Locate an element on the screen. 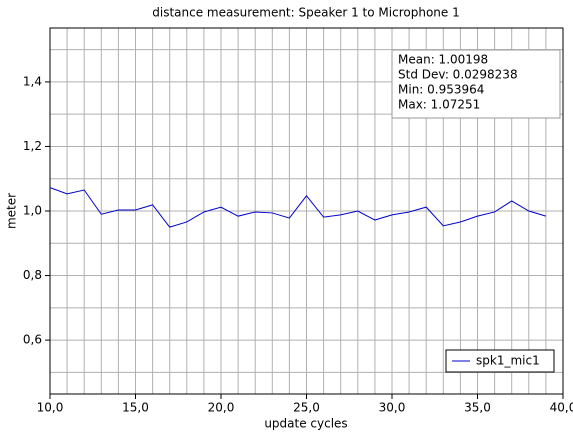 The width and height of the screenshot is (573, 434). legend-label: spk1_mic1 is located at coordinates (508, 361).